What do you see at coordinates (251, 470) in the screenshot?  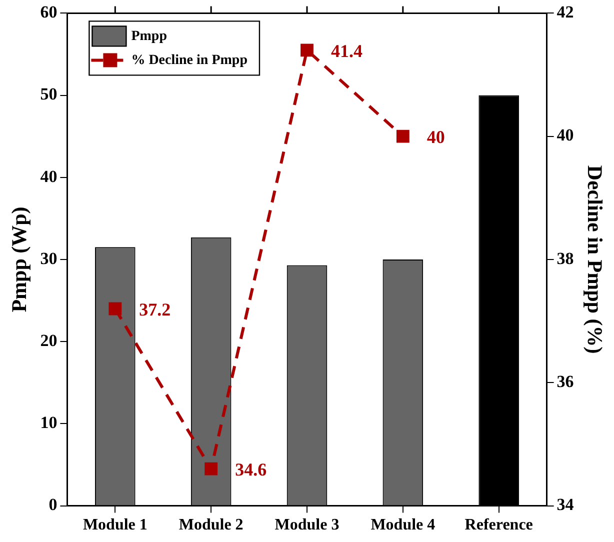 I see `data-label: 34.6` at bounding box center [251, 470].